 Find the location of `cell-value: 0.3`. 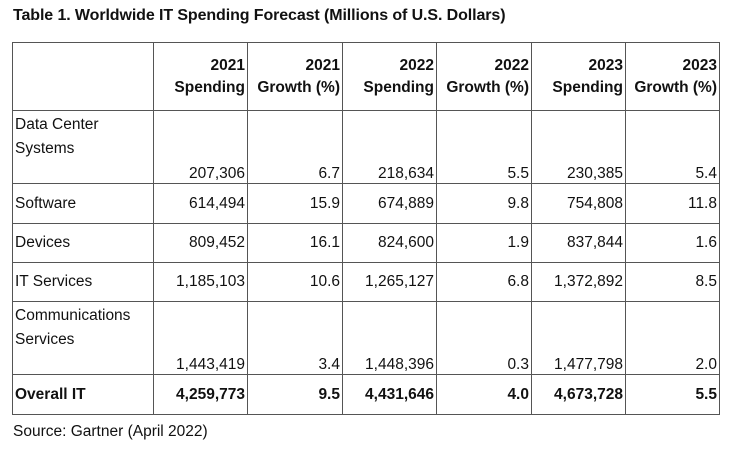

cell-value: 0.3 is located at coordinates (484, 338).